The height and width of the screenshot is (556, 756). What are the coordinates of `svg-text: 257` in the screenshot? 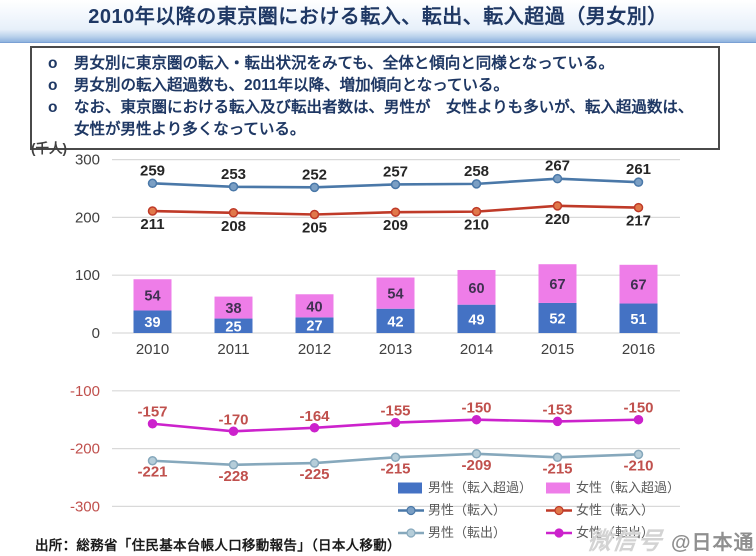 It's located at (395, 171).